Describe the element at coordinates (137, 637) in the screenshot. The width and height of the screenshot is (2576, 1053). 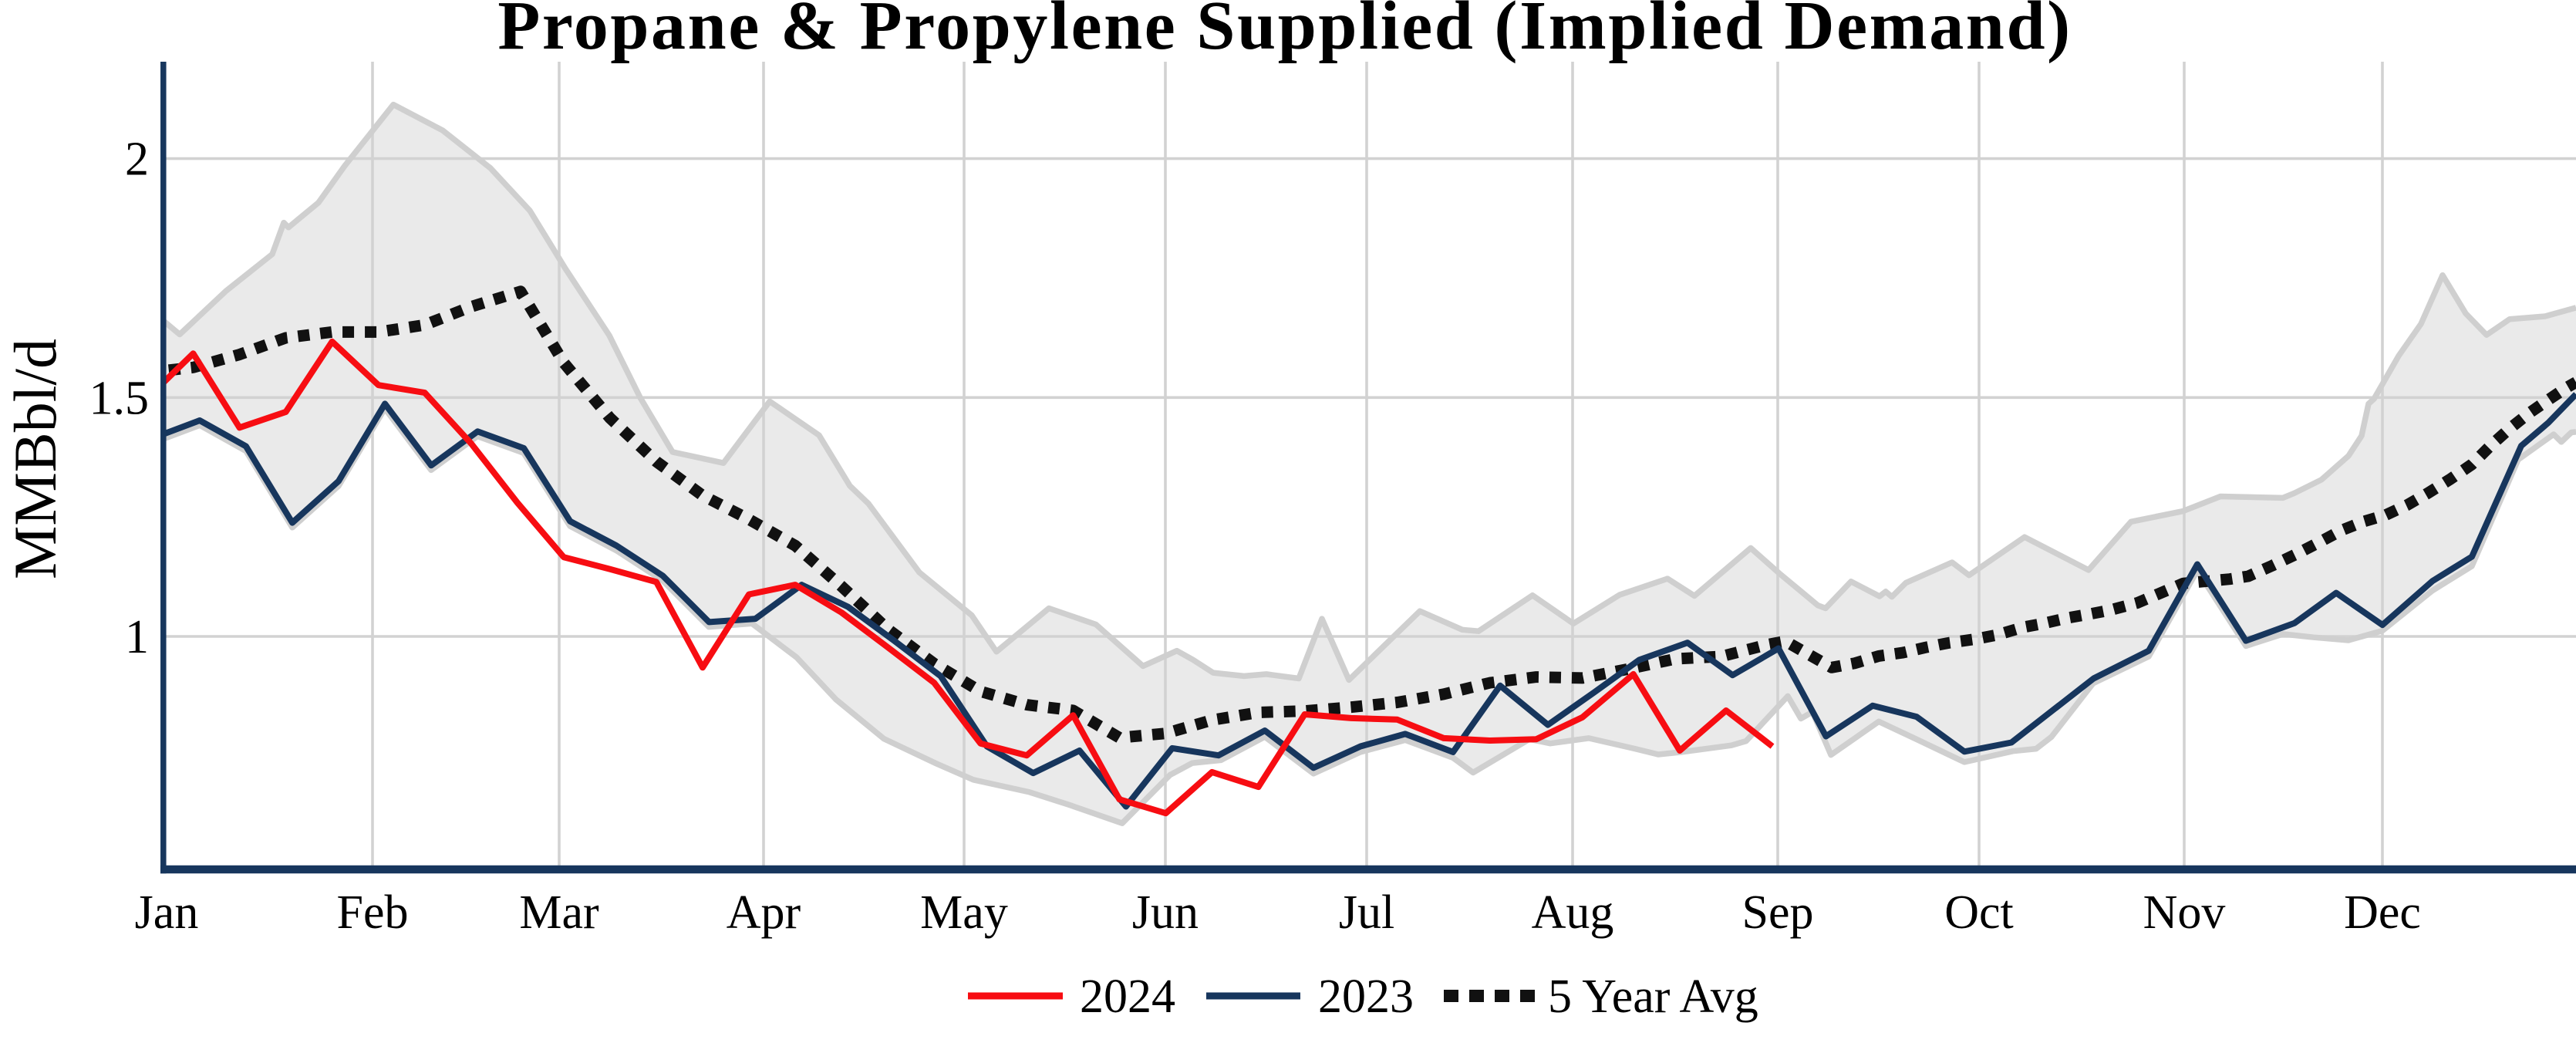
I see `svg-text: 1` at that location.